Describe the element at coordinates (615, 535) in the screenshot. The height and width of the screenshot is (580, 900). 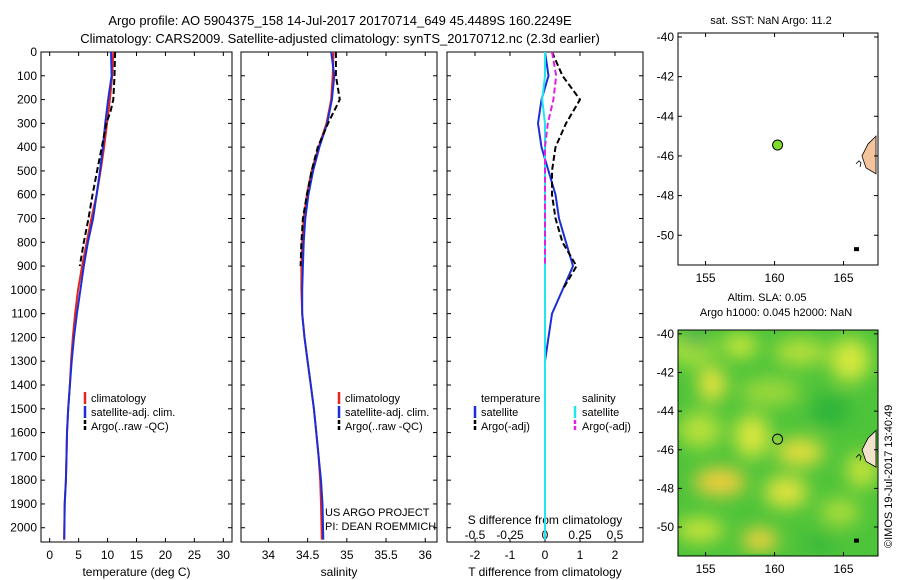
I see `top-tick-label: 0.5` at that location.